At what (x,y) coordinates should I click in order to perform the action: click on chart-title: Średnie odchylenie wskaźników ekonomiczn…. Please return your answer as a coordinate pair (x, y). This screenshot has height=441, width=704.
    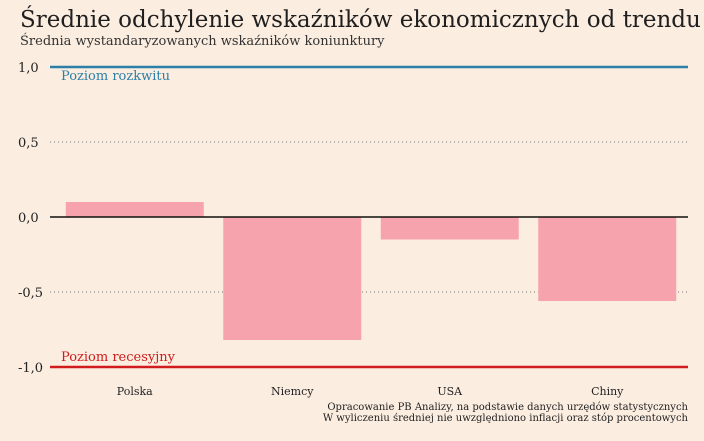
    Looking at the image, I should click on (360, 20).